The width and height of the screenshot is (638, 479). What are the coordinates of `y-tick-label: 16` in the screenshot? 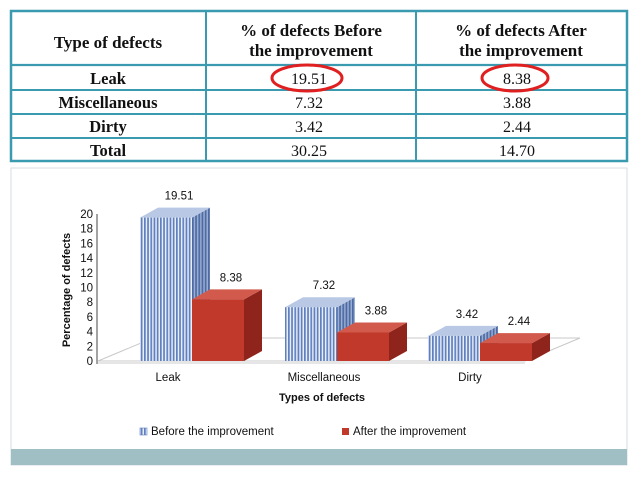 It's located at (86, 244).